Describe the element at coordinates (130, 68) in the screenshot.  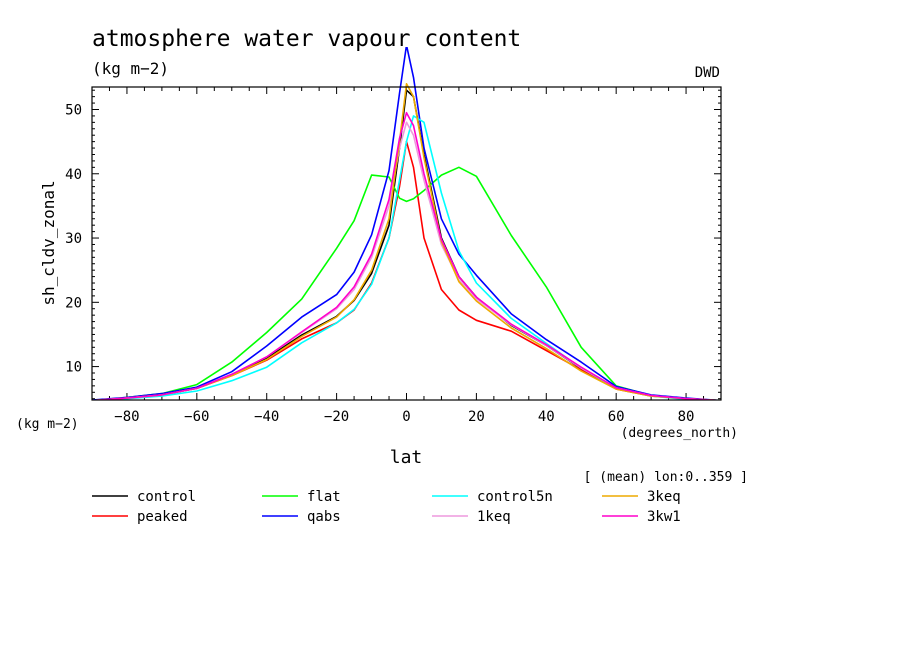
I see `chart-subtitle: (kg m−2)` at that location.